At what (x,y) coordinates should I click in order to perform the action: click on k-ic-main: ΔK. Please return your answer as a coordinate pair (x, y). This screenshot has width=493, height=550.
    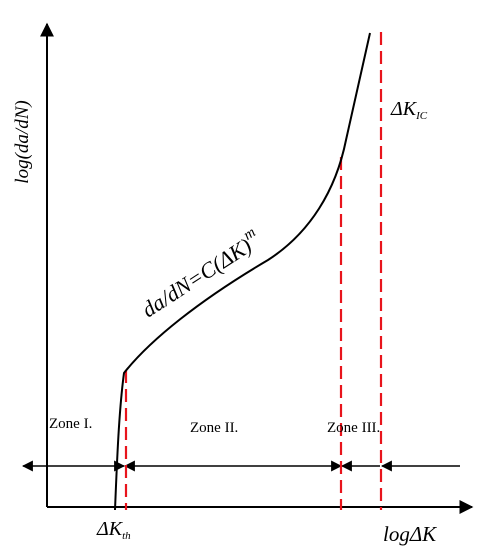
    Looking at the image, I should click on (404, 109).